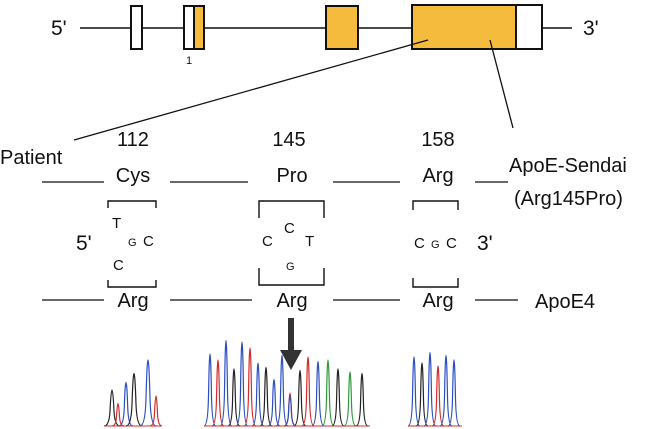 This screenshot has width=652, height=429. What do you see at coordinates (116, 223) in the screenshot?
I see `codon-112-base-t: T` at bounding box center [116, 223].